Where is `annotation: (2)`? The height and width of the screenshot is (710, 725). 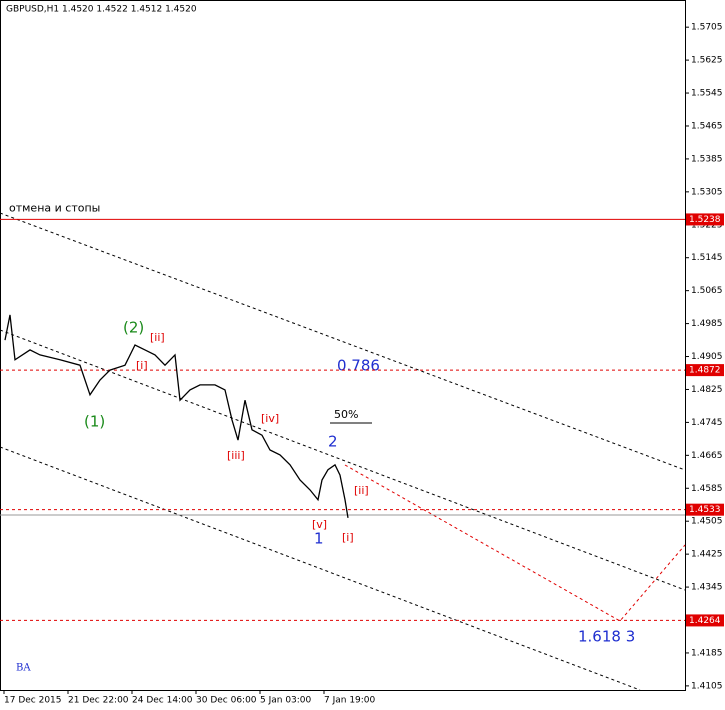 annotation: (2) is located at coordinates (133, 328).